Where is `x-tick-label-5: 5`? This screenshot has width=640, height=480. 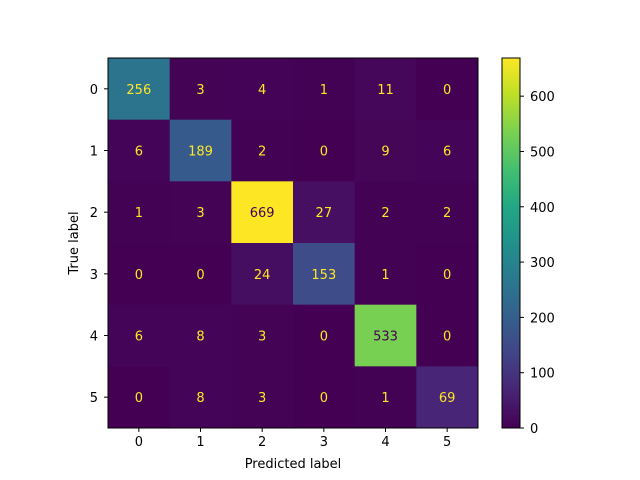 x-tick-label-5: 5 is located at coordinates (447, 442).